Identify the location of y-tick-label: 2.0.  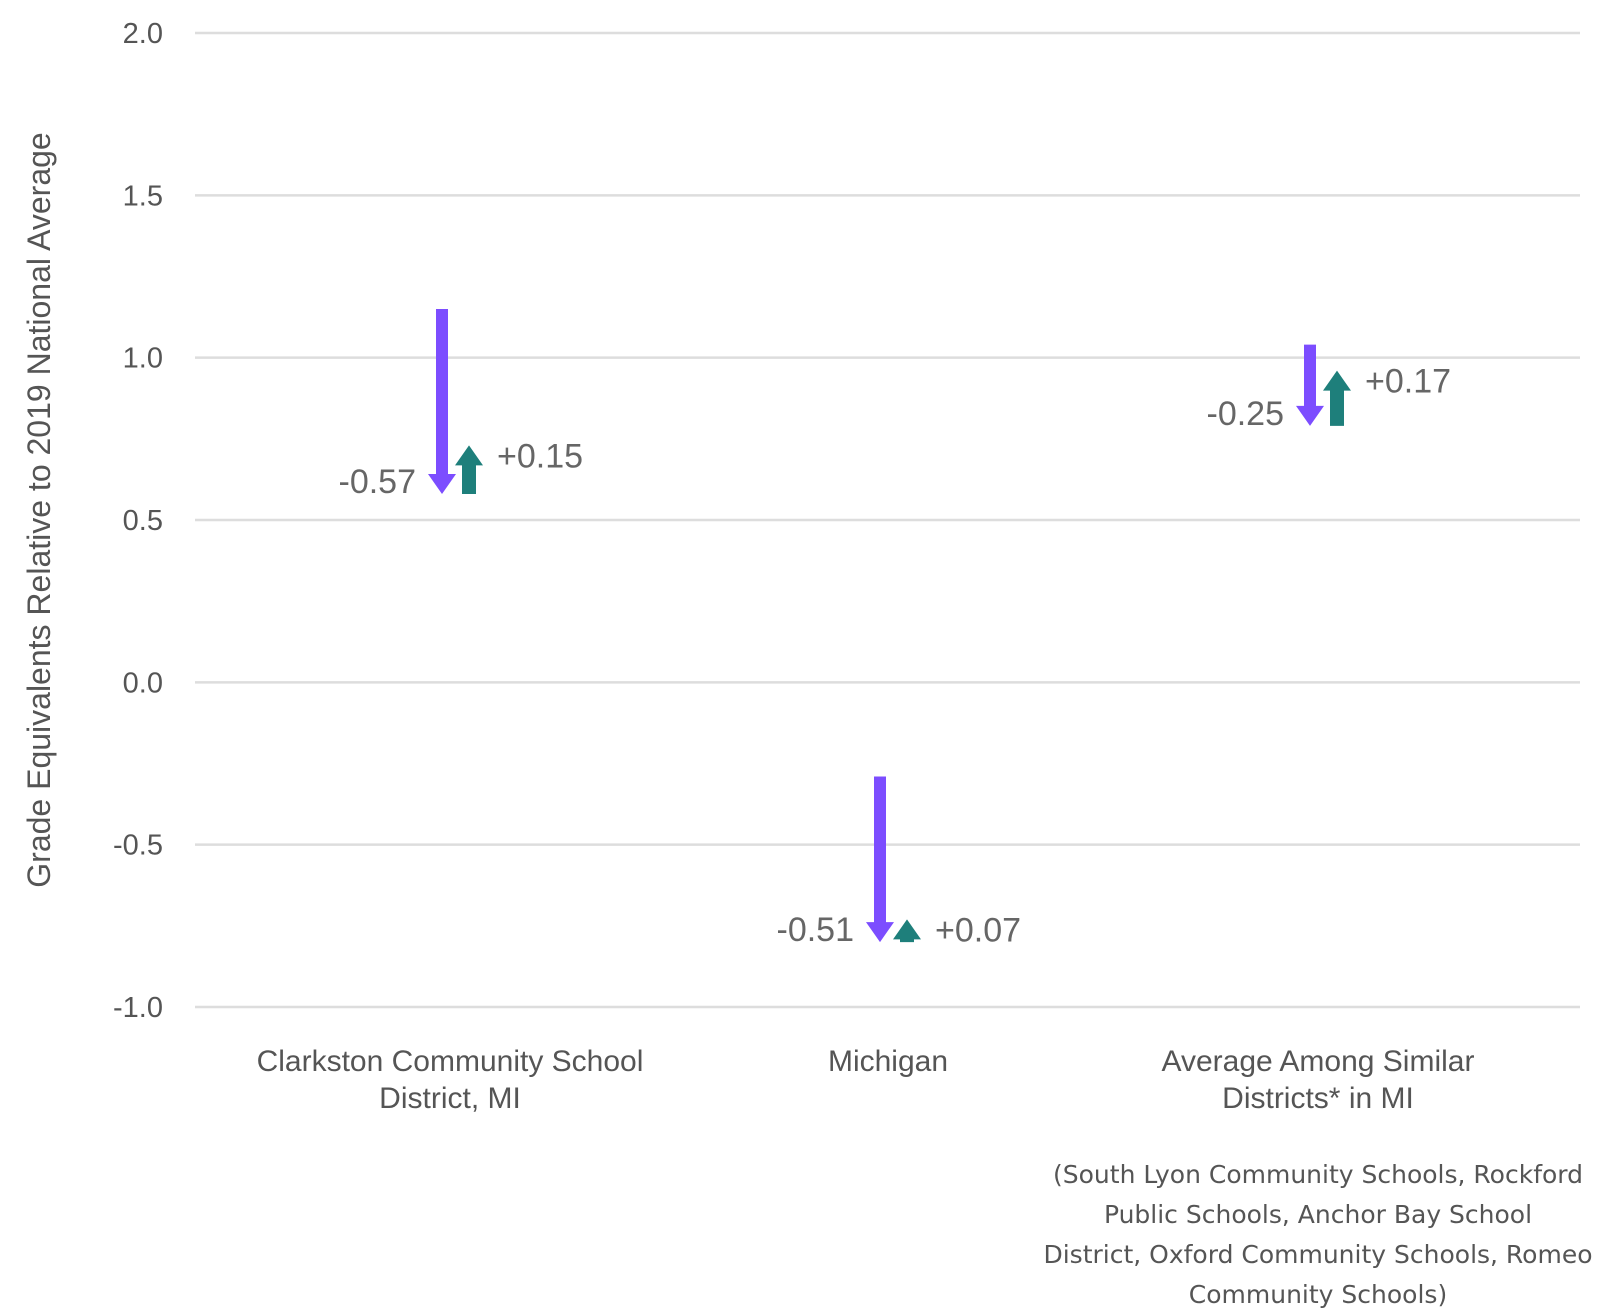
(143, 34).